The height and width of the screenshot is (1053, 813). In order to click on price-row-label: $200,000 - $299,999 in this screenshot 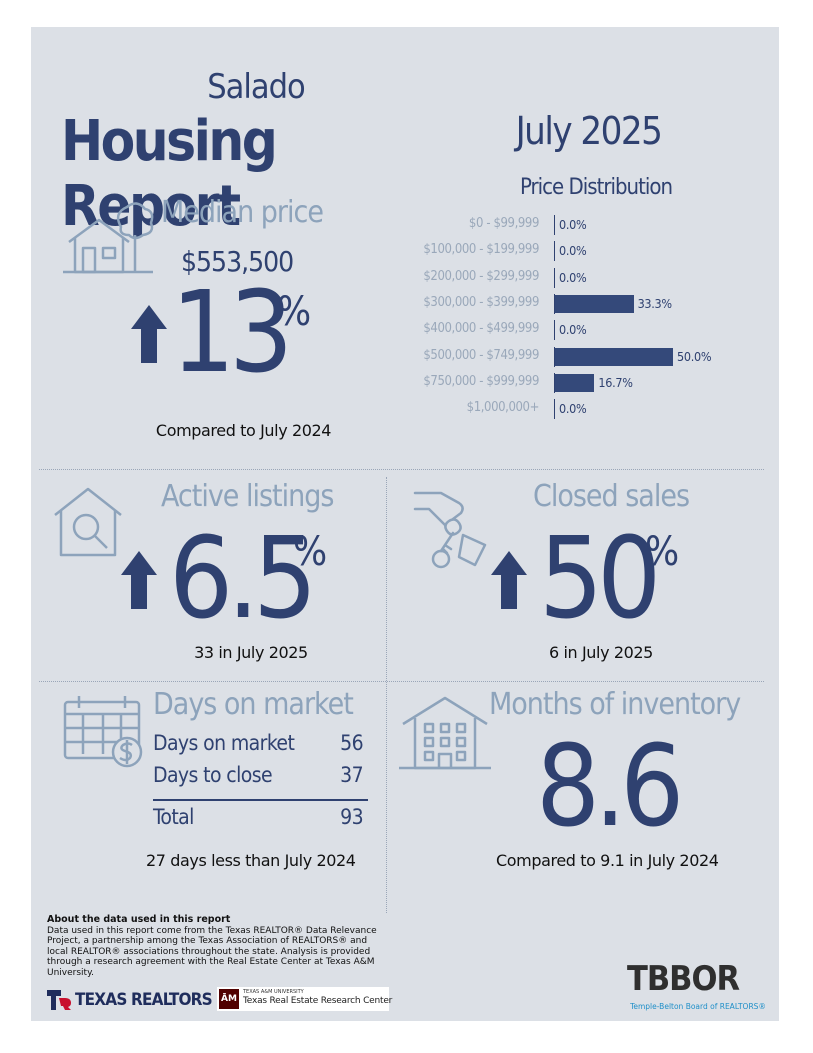, I will do `click(481, 276)`.